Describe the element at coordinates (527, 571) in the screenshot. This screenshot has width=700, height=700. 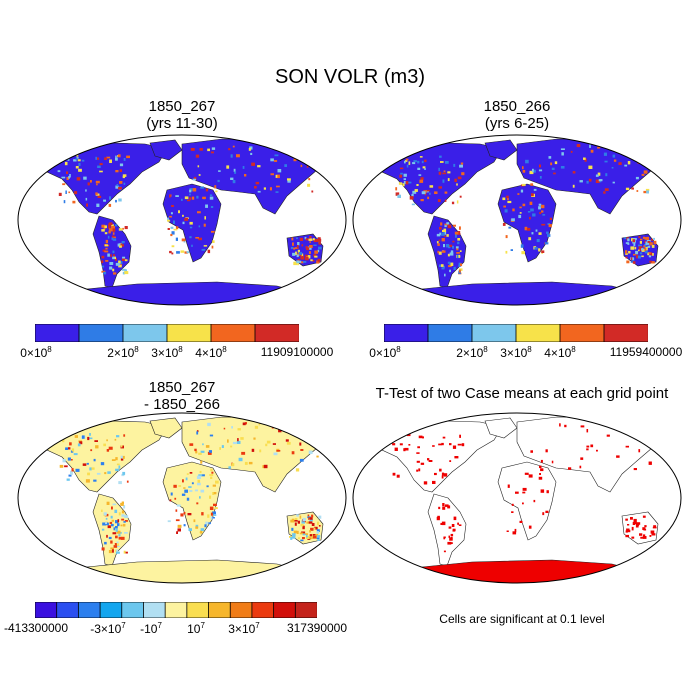
I see `continent` at that location.